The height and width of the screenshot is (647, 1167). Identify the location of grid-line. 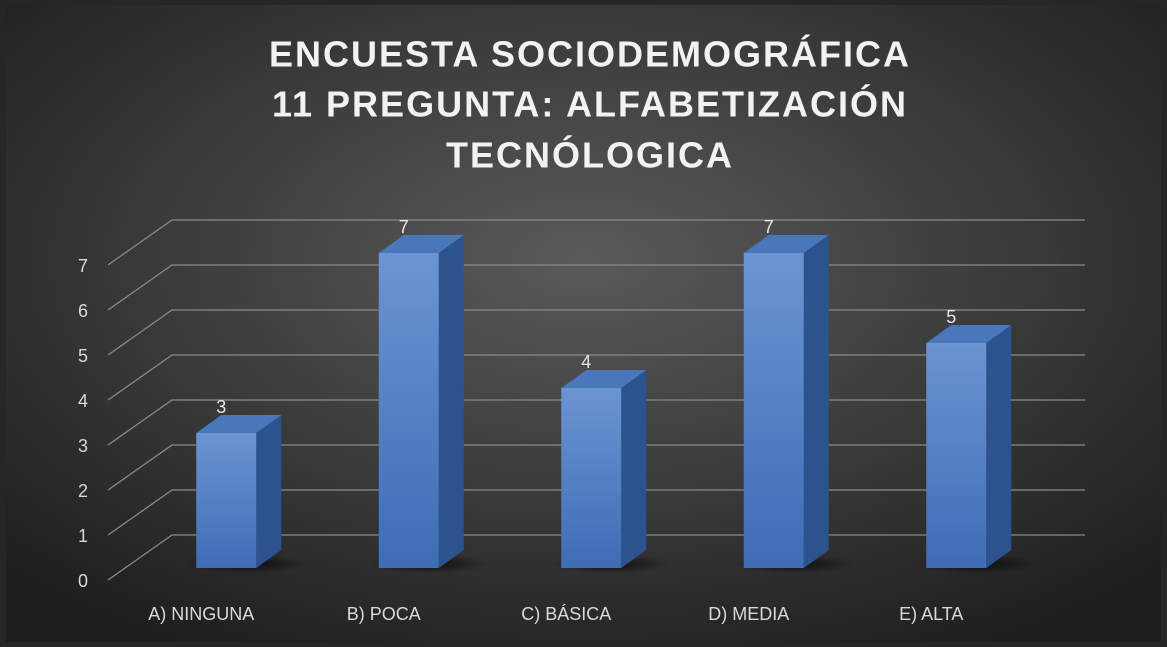
(596, 242).